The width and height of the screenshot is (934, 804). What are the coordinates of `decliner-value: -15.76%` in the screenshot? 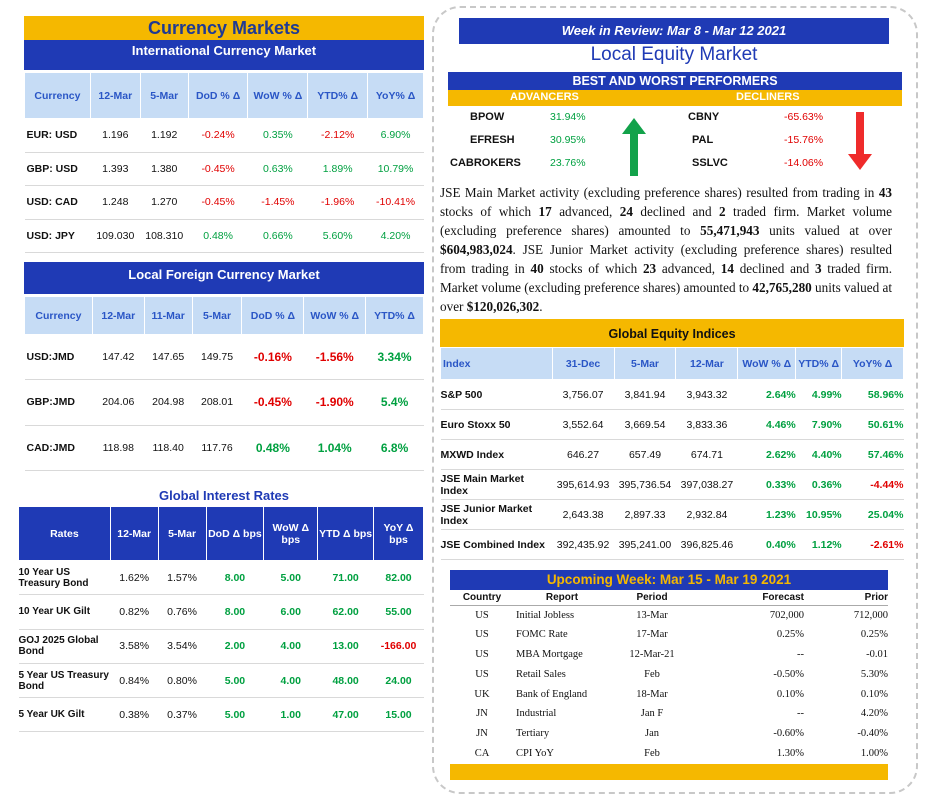 It's located at (804, 140).